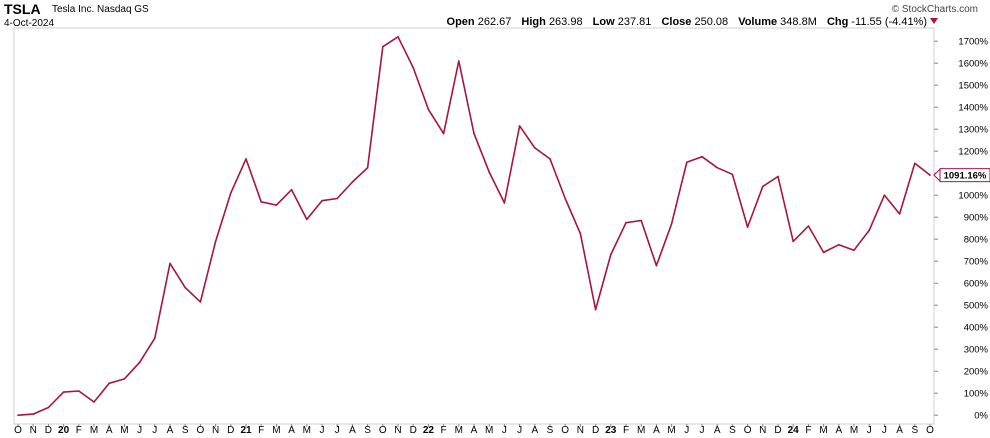 This screenshot has width=990, height=438. What do you see at coordinates (603, 22) in the screenshot?
I see `low-label: Low` at bounding box center [603, 22].